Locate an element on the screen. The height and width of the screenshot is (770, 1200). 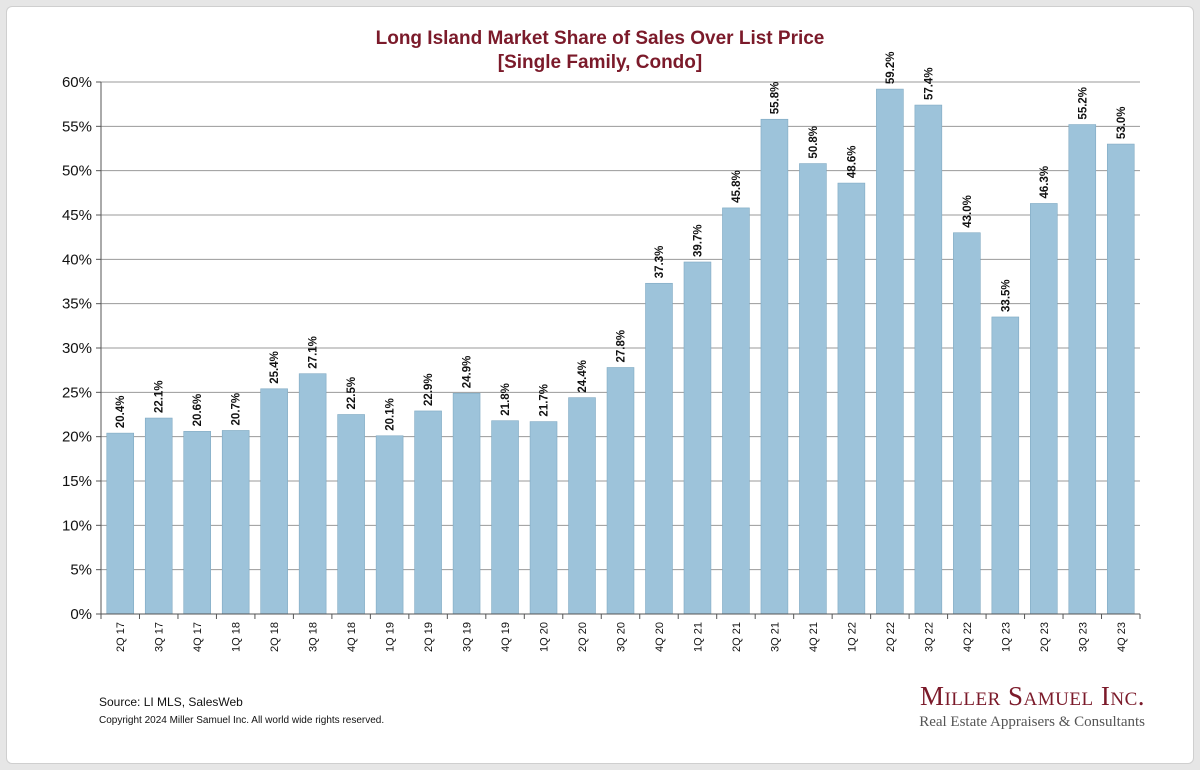
x-tick-label: 4Q 21 is located at coordinates (814, 637).